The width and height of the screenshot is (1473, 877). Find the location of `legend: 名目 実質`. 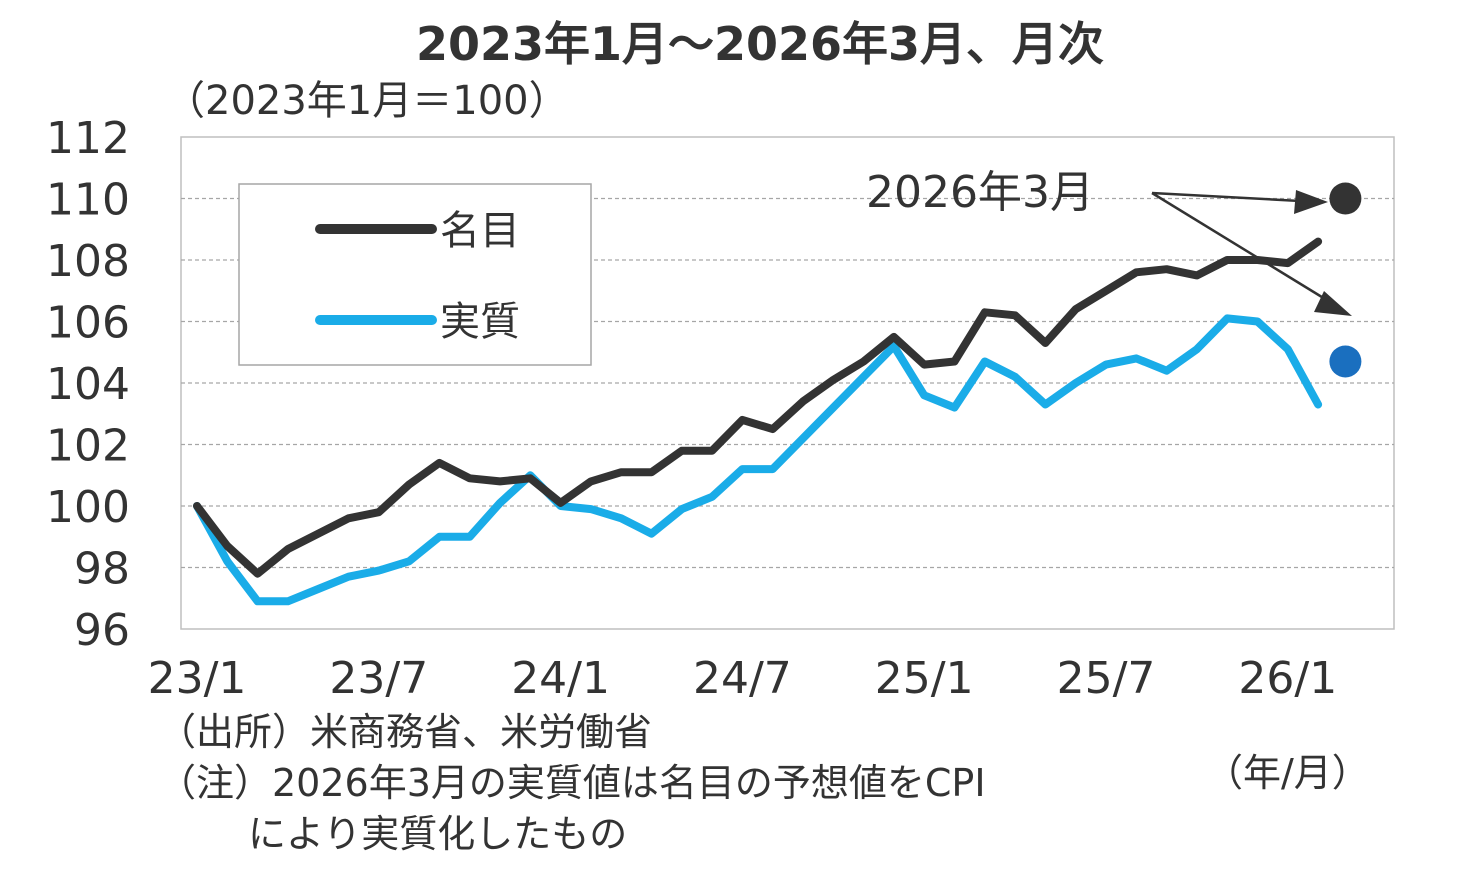

legend: 名目 実質 is located at coordinates (415, 274).